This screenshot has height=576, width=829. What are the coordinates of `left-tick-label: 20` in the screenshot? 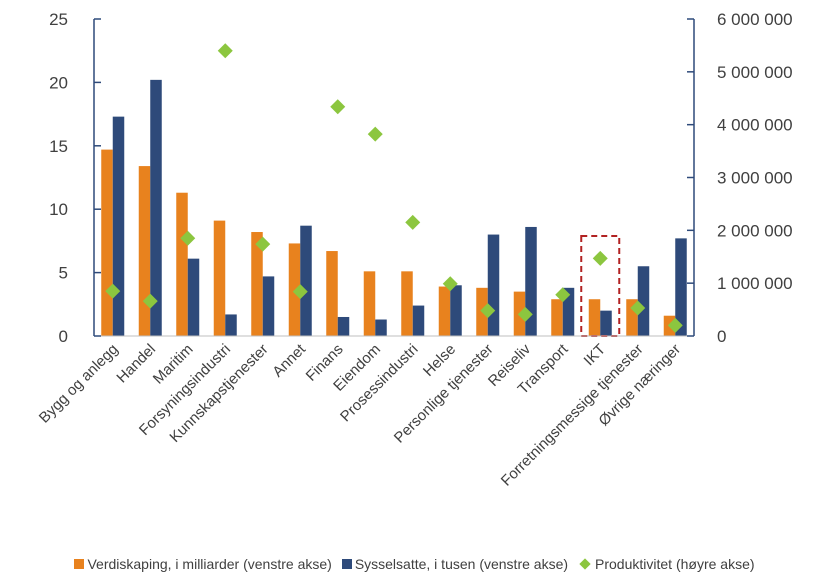 It's located at (58, 82).